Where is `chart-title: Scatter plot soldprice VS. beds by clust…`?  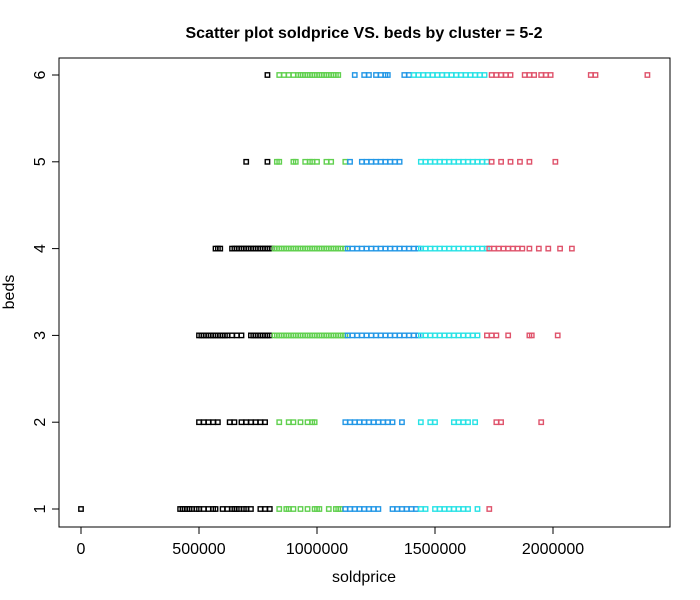
chart-title: Scatter plot soldprice VS. beds by clust… is located at coordinates (363, 33).